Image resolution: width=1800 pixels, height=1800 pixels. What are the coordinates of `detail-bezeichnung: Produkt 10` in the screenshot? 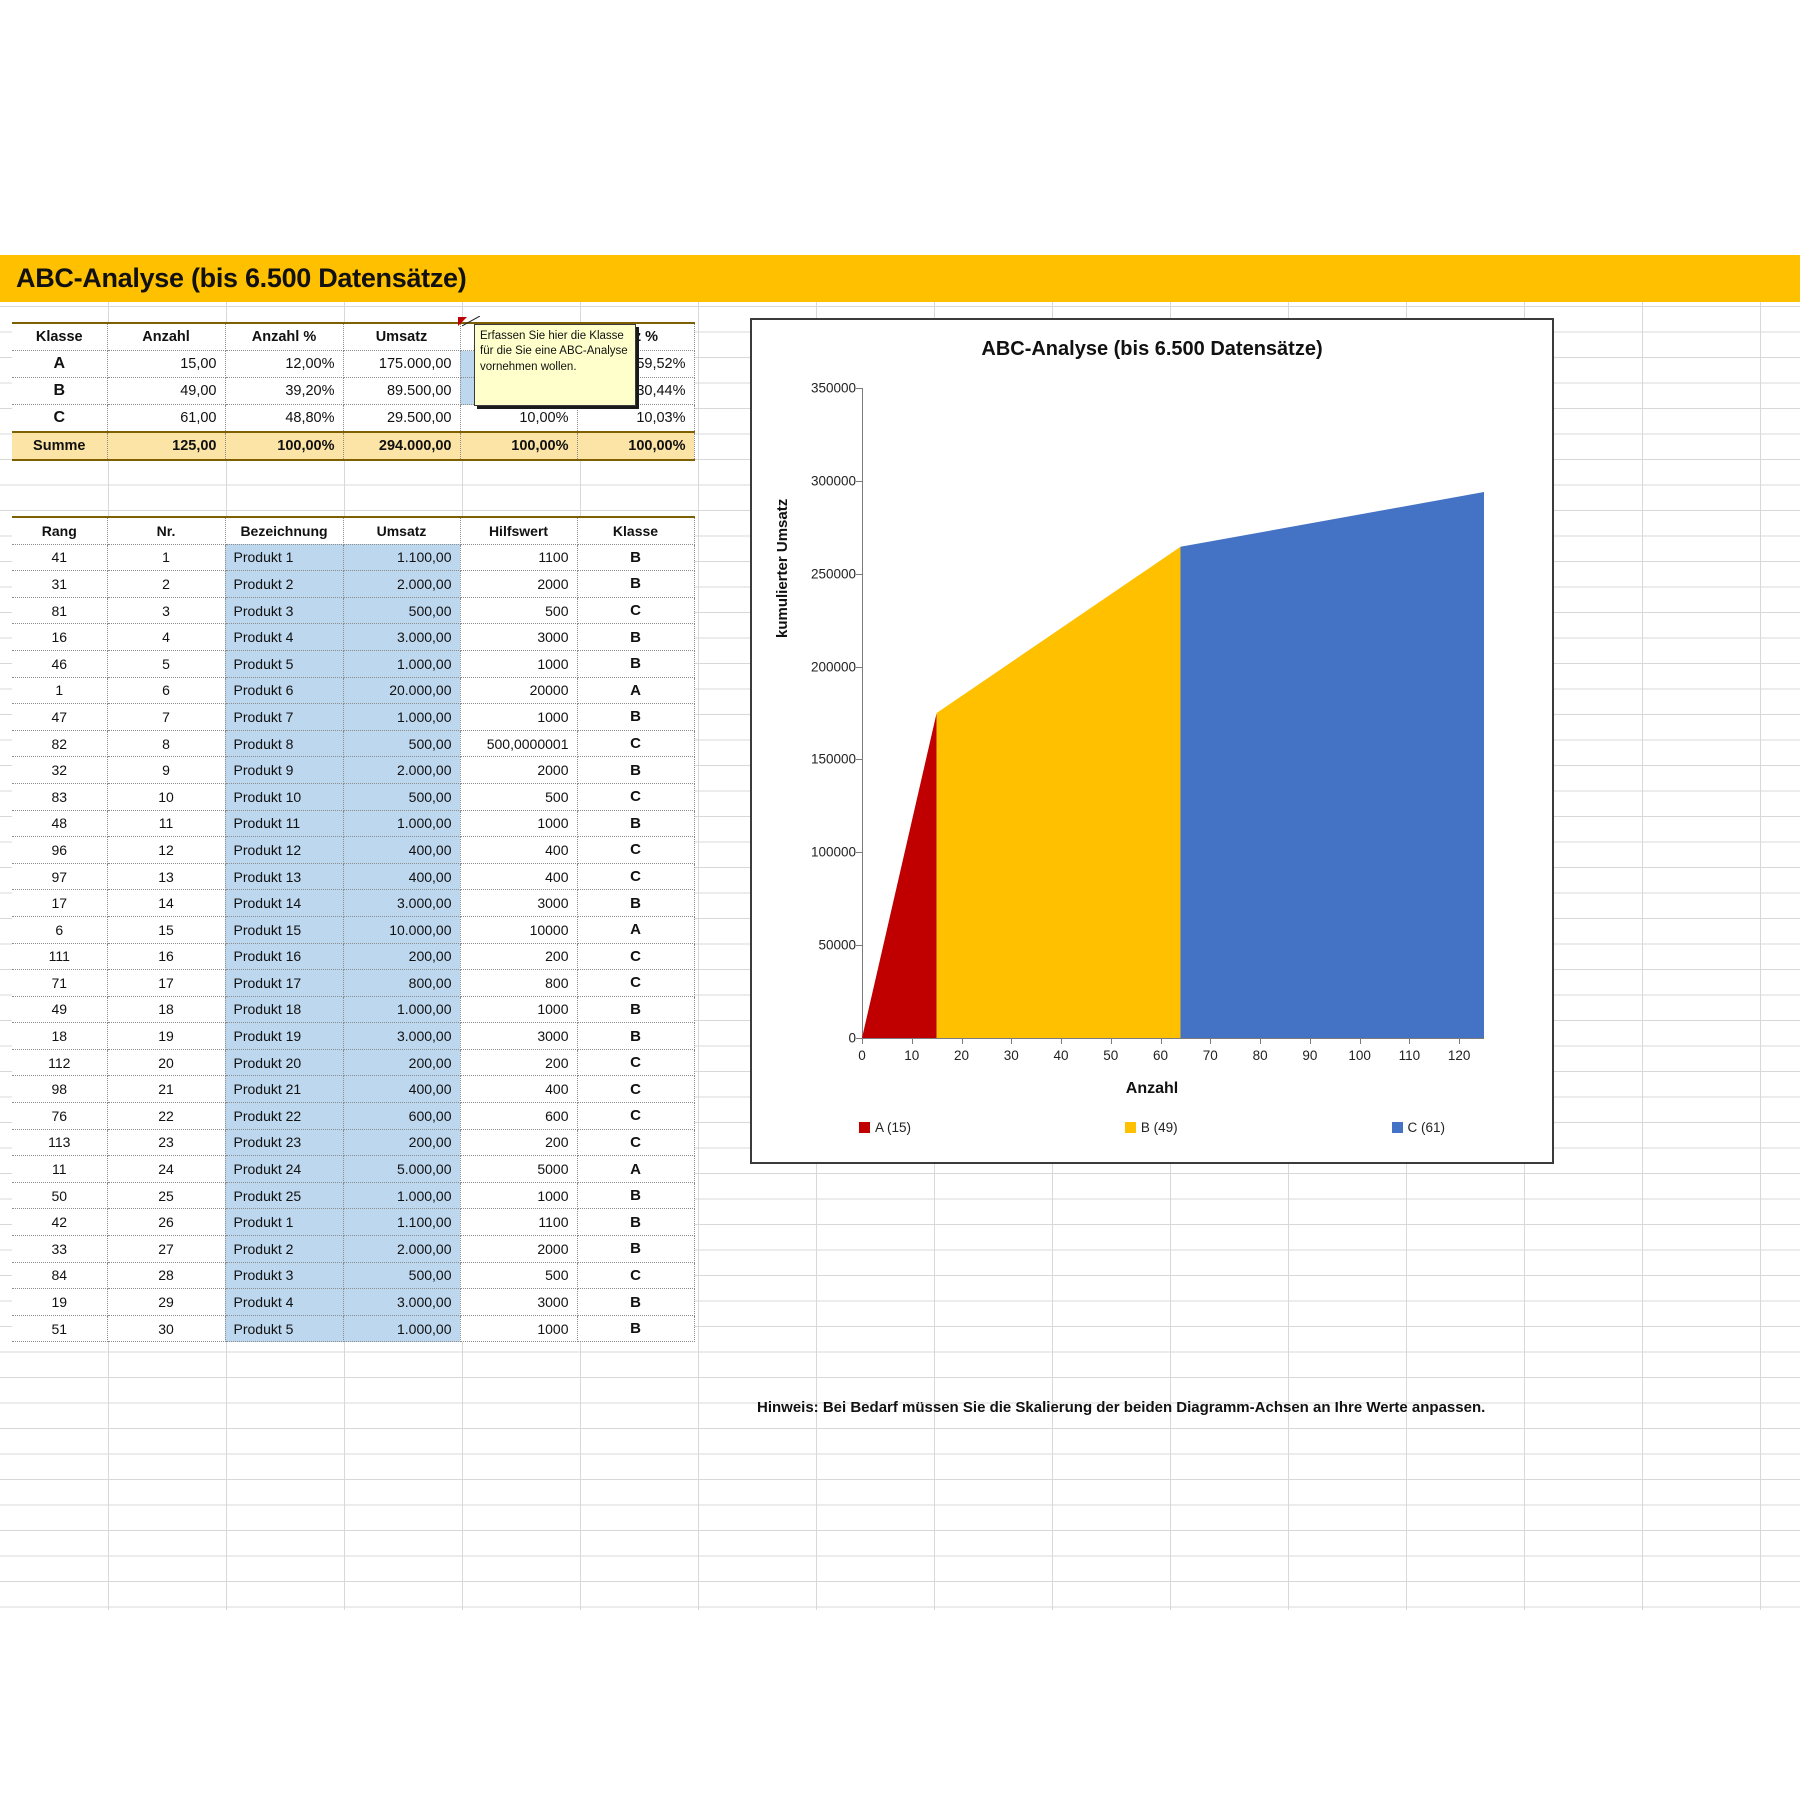 It's located at (284, 797).